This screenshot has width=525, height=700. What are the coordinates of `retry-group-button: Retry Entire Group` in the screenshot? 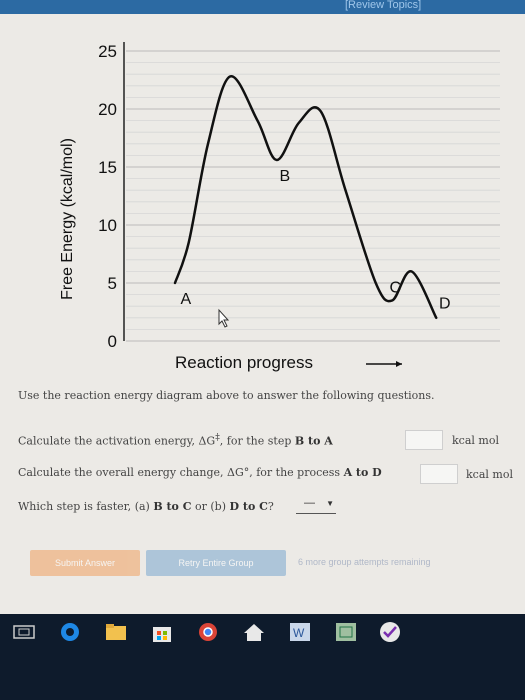 It's located at (216, 563).